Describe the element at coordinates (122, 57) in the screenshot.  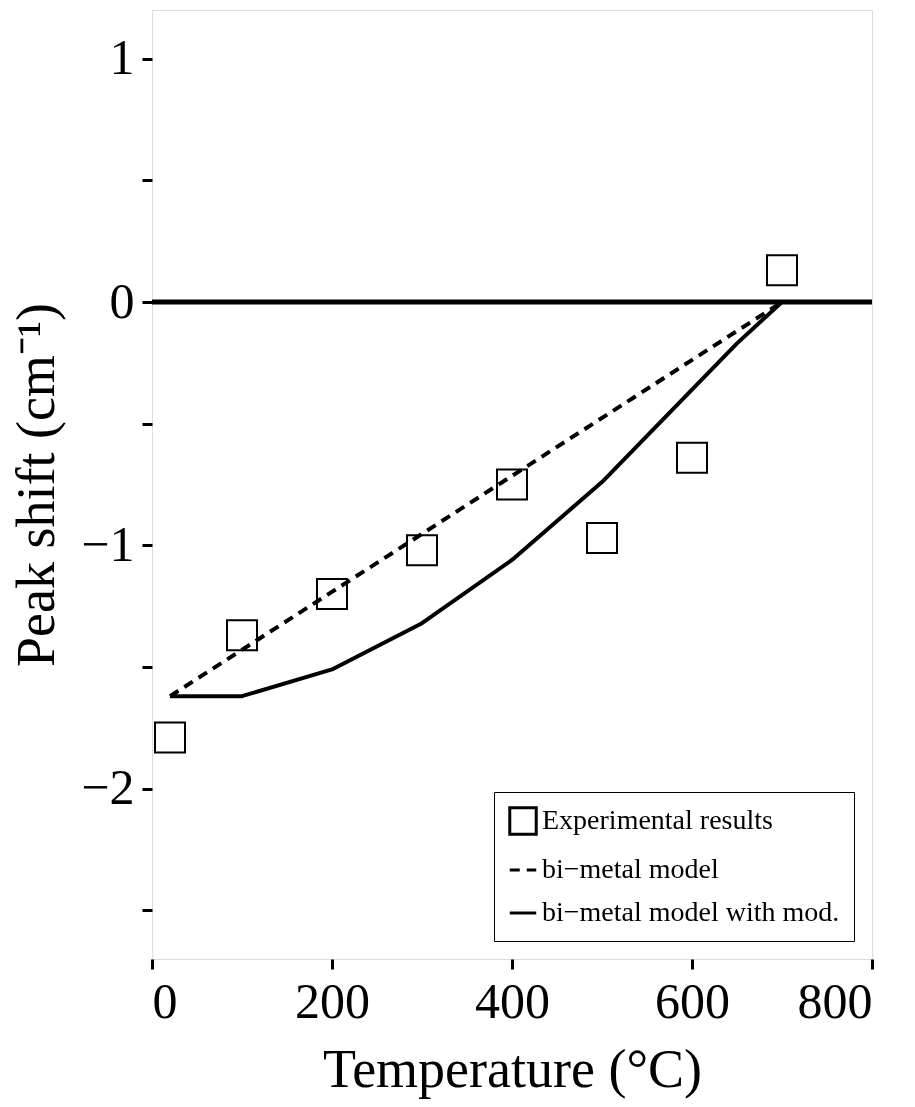
I see `y-tick-label: 1` at that location.